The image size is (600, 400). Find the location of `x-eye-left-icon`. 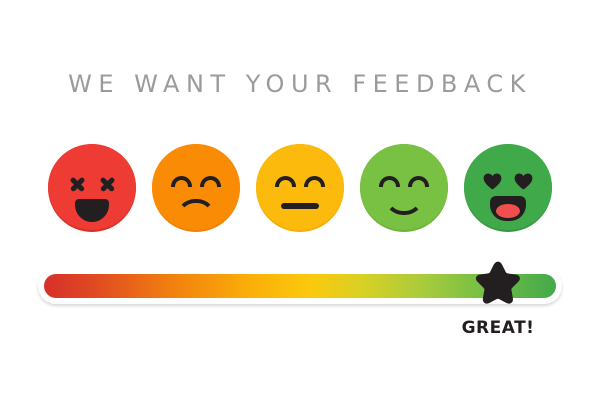

x-eye-left-icon is located at coordinates (77, 184).